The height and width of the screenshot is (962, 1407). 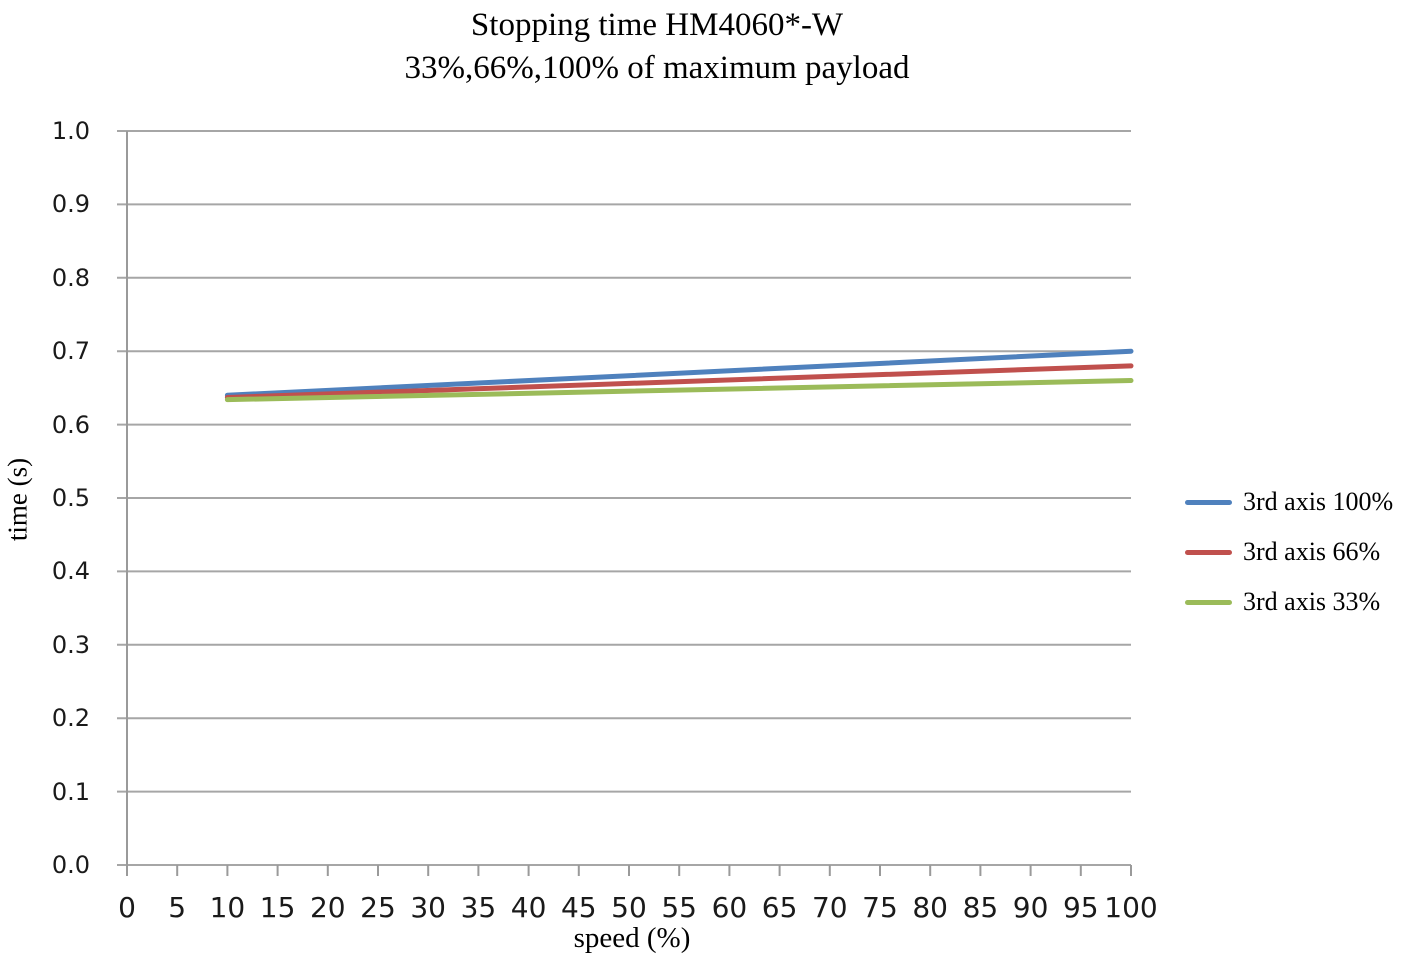 I want to click on x-tick-label: 75, so click(x=880, y=907).